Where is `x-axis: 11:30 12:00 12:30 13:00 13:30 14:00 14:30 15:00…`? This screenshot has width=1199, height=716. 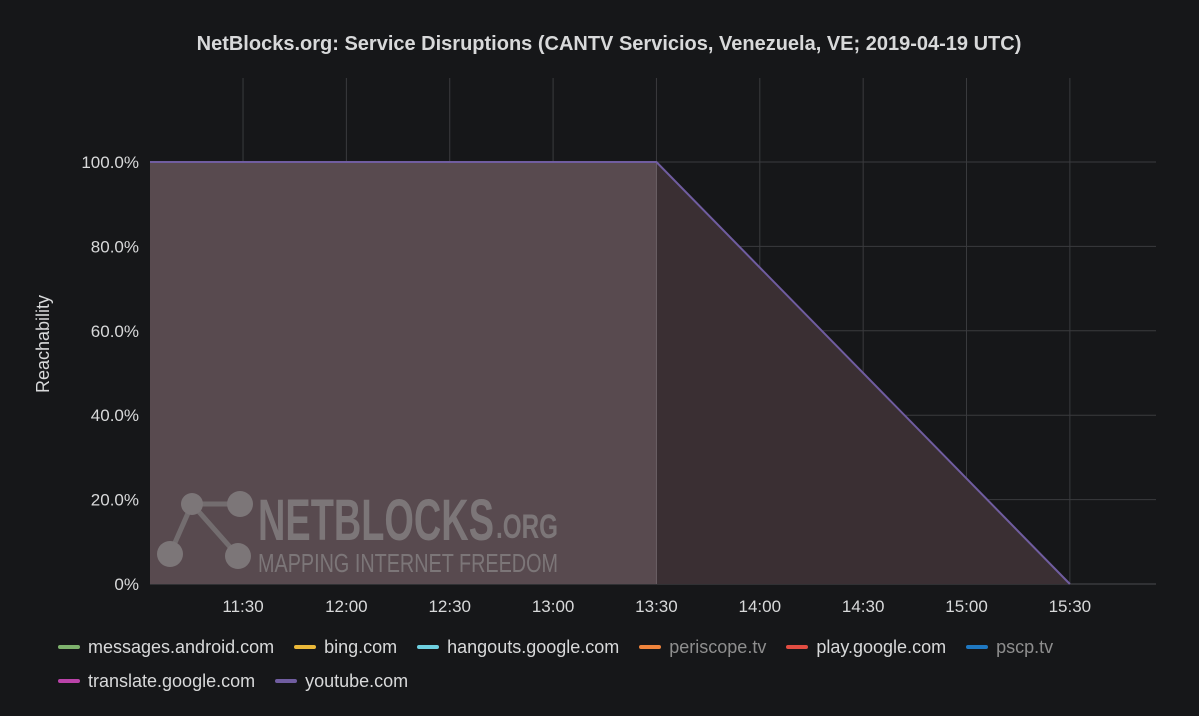 x-axis: 11:30 12:00 12:30 13:00 13:30 14:00 14:30 15:00… is located at coordinates (656, 606).